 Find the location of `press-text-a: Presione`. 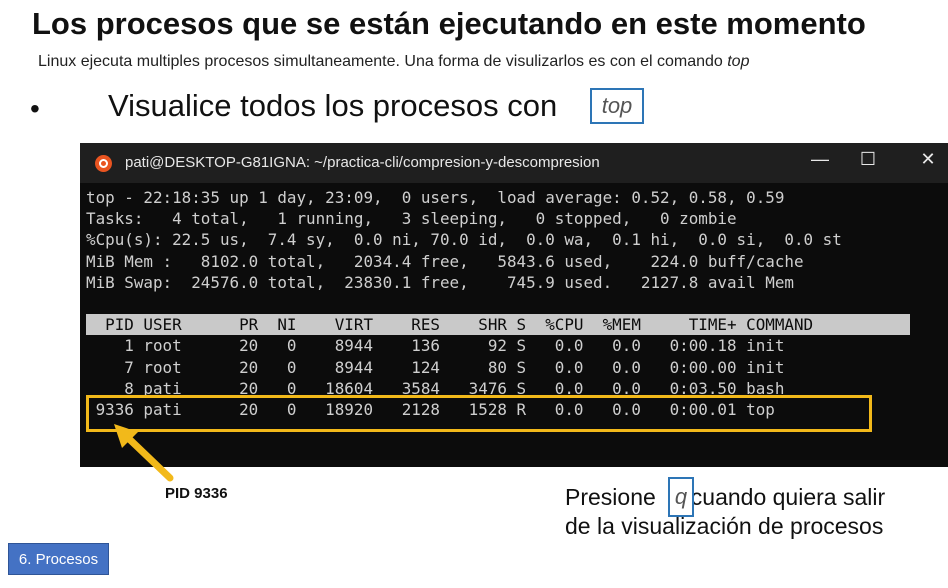

press-text-a: Presione is located at coordinates (610, 497).